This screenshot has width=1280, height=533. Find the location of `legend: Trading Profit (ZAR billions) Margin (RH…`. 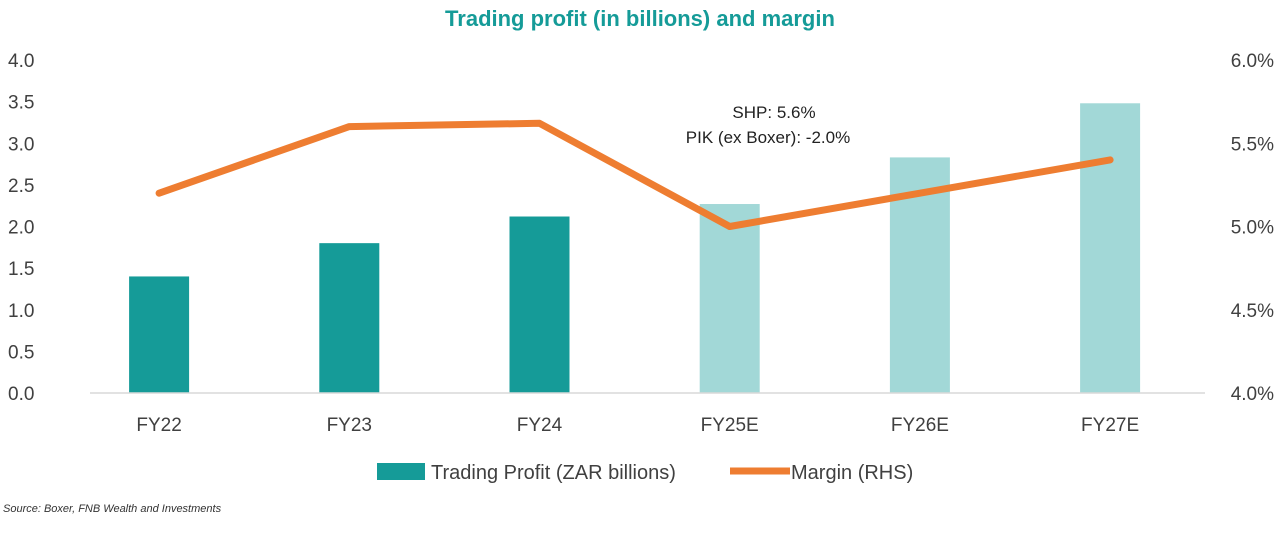

legend: Trading Profit (ZAR billions) Margin (RH… is located at coordinates (645, 473).